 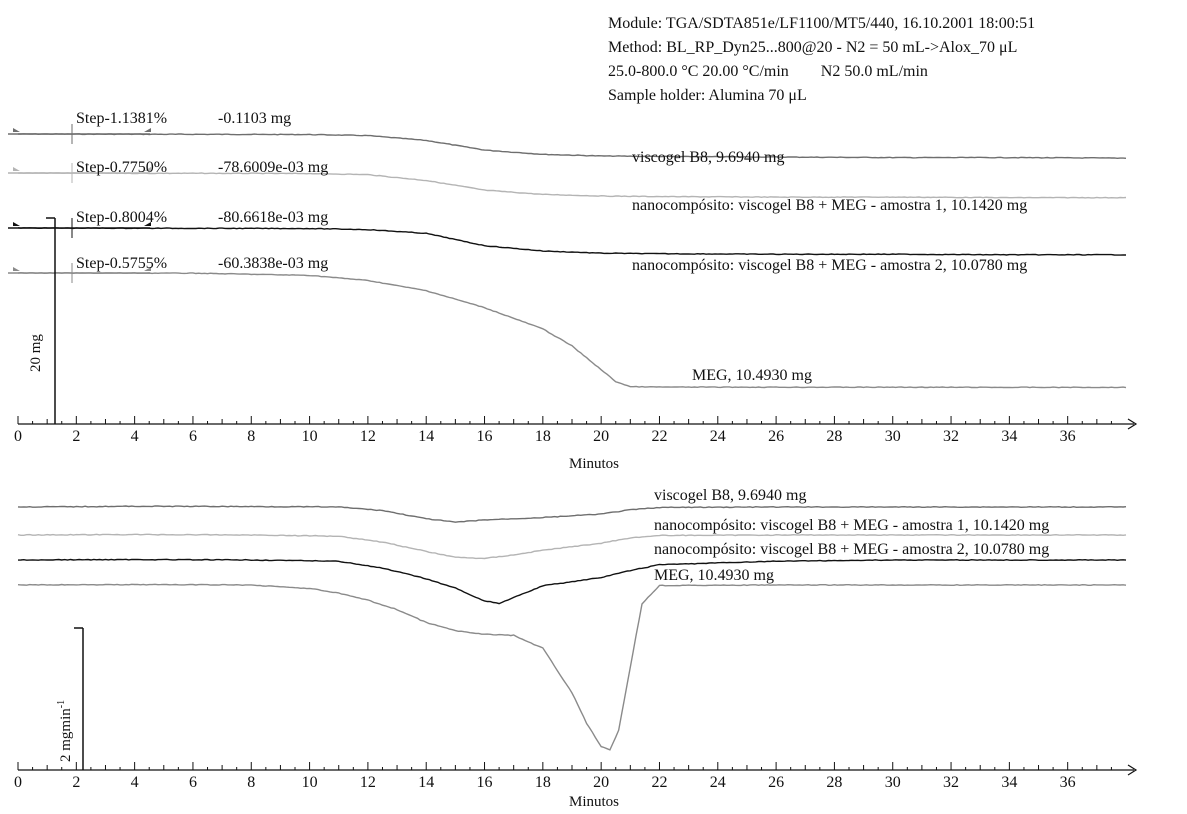 What do you see at coordinates (61, 704) in the screenshot?
I see `dtg-scale-bar-superscript: -1` at bounding box center [61, 704].